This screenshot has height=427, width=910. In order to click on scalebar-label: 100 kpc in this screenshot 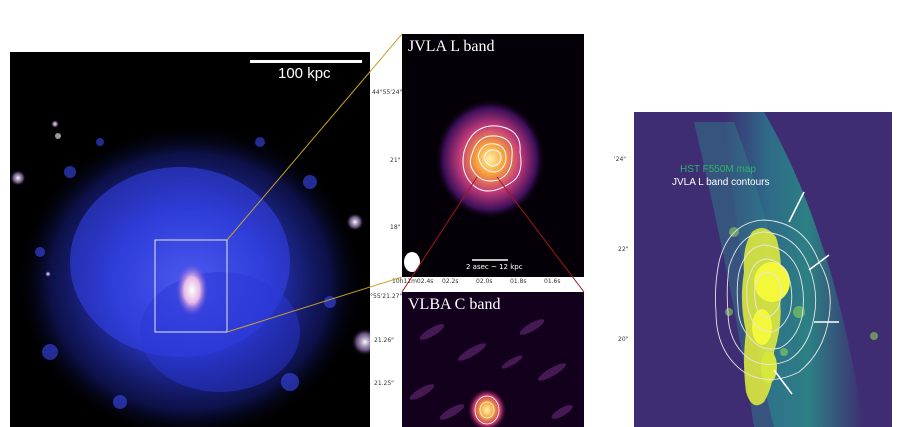, I will do `click(304, 73)`.